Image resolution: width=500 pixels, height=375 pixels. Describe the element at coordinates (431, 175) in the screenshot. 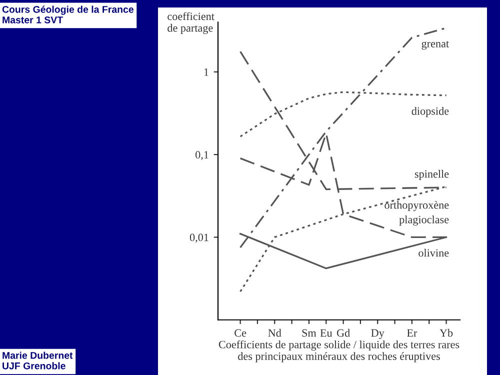

I see `series-label: spinelle` at that location.